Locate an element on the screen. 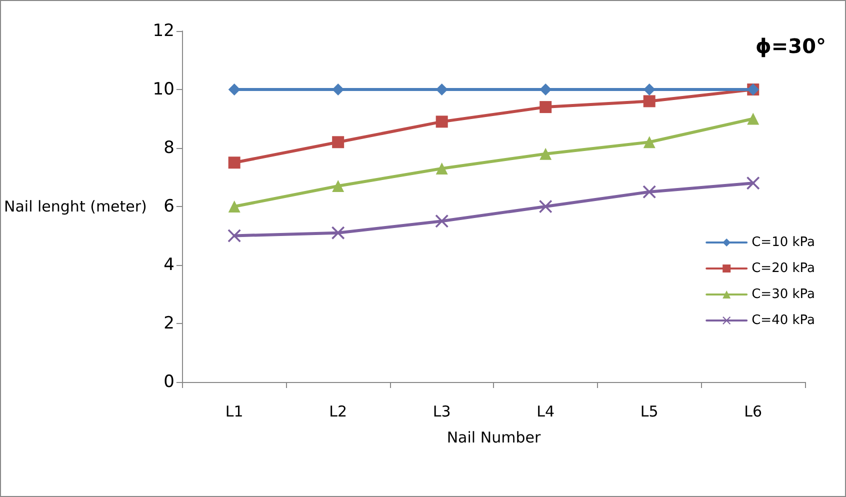  x-tick-label: L4 is located at coordinates (545, 411).